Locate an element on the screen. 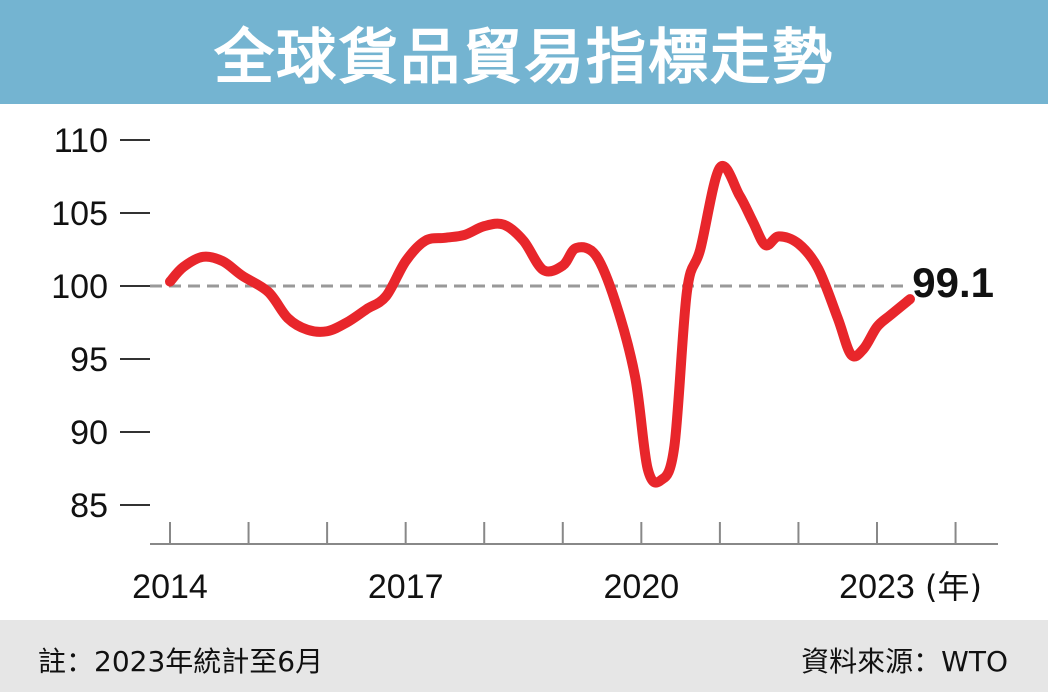 The height and width of the screenshot is (692, 1048). footer-note: 註：2023年統計至6月 is located at coordinates (181, 661).